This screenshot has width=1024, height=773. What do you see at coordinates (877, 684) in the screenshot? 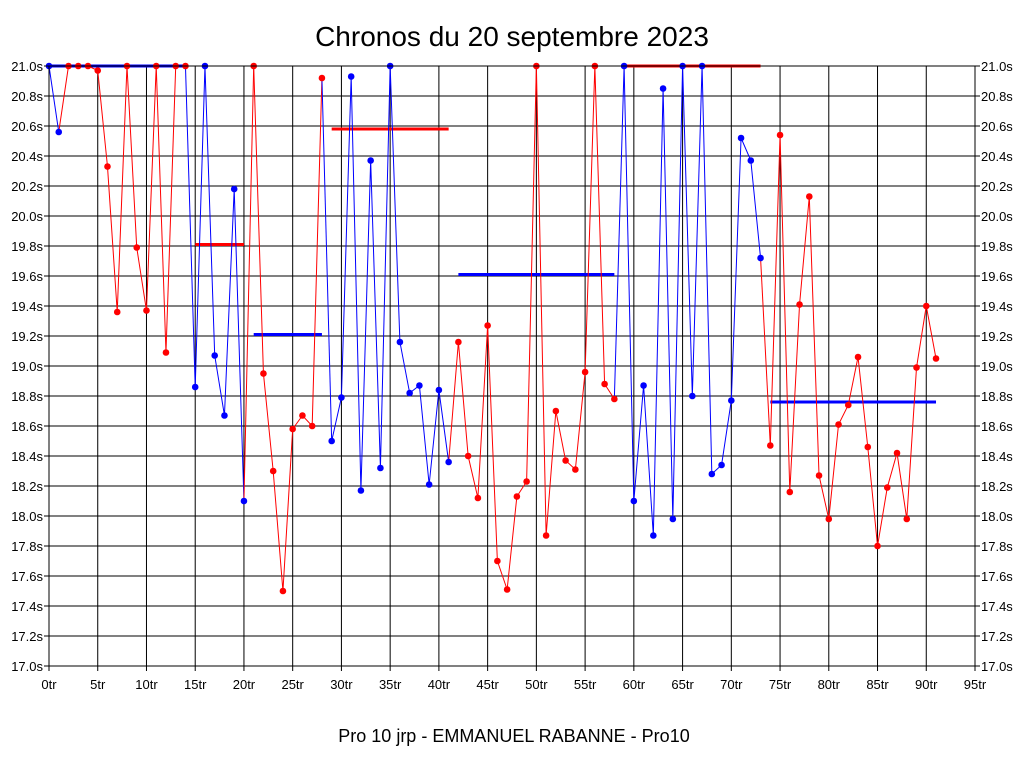
I see `x-tick-label: 85tr` at bounding box center [877, 684].